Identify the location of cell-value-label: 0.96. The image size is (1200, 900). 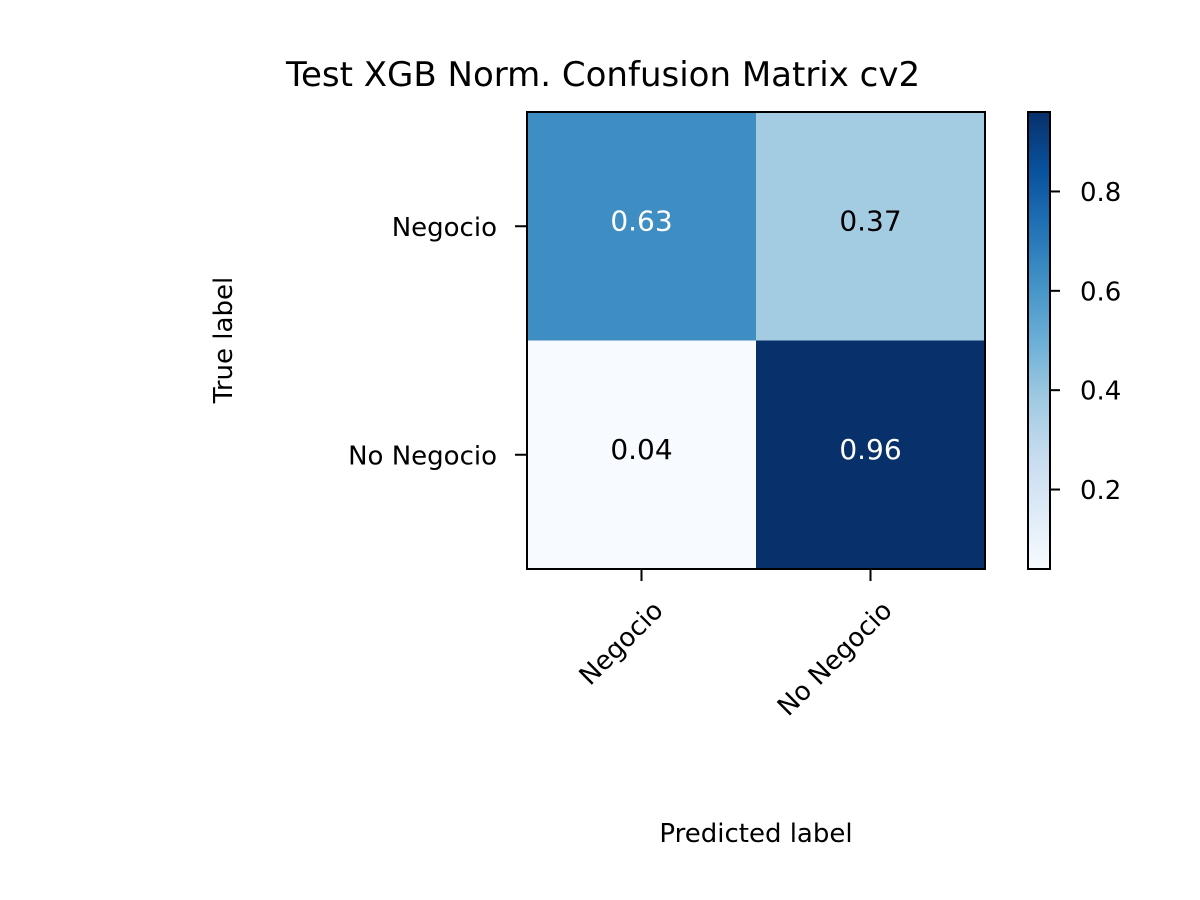
(870, 449).